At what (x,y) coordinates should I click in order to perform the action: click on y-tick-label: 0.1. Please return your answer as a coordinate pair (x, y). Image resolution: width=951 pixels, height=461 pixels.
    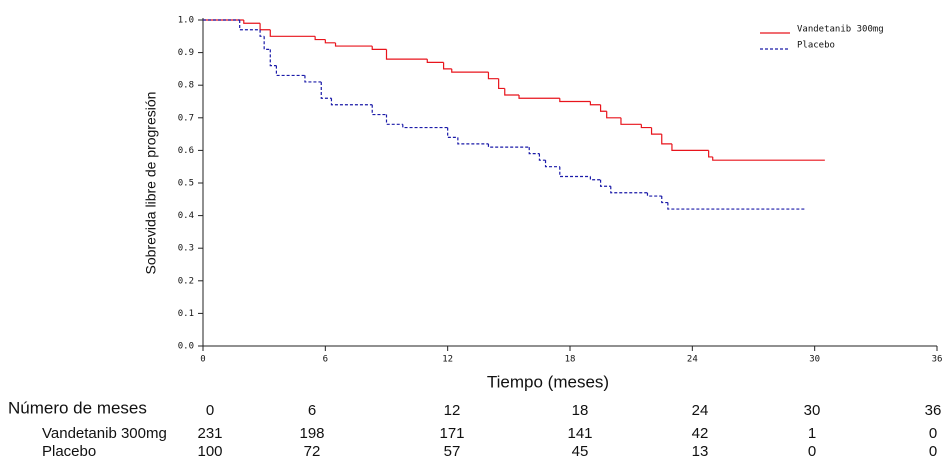
    Looking at the image, I should click on (186, 314).